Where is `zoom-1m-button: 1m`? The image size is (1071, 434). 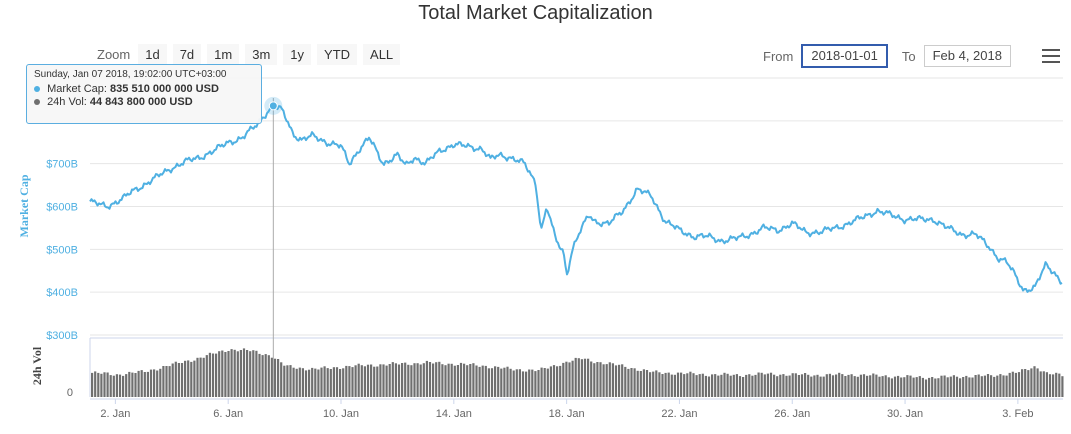 zoom-1m-button: 1m is located at coordinates (223, 54).